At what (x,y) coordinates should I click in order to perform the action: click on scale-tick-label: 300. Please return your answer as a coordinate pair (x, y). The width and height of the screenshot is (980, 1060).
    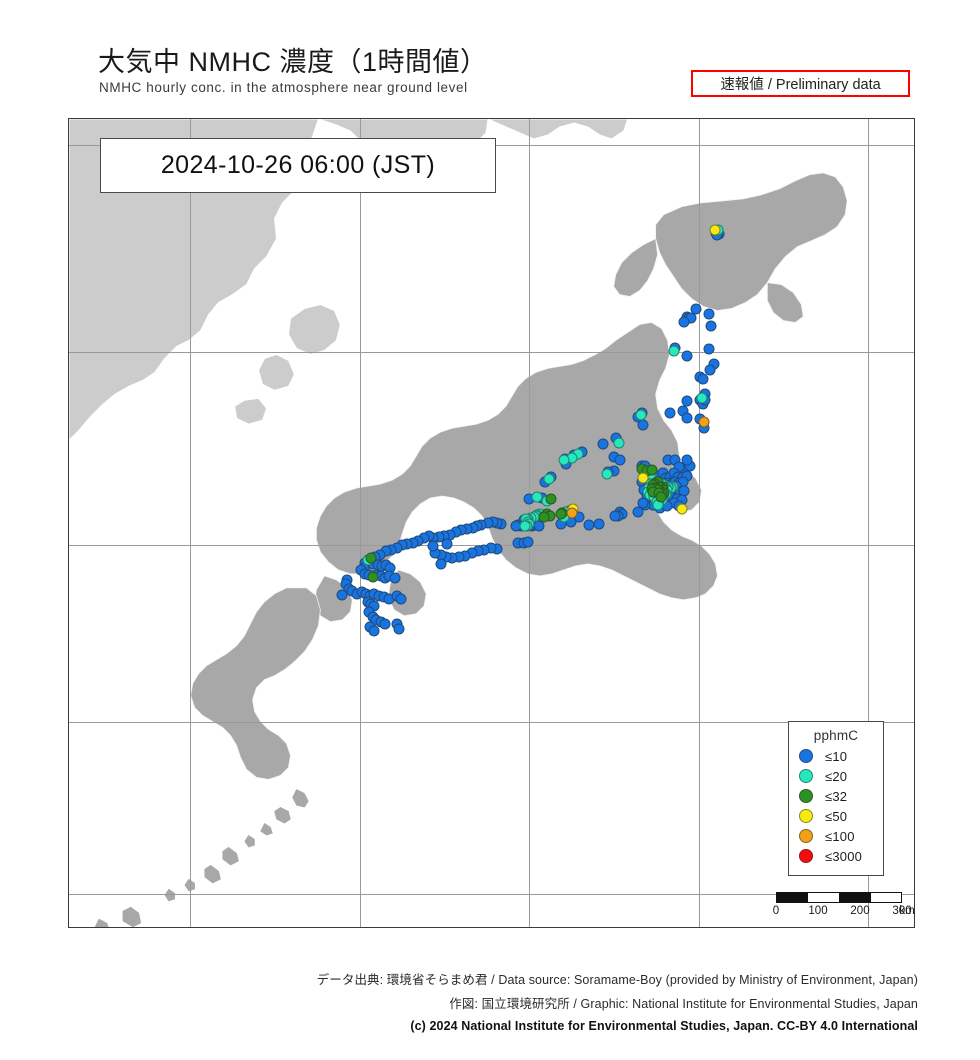
    Looking at the image, I should click on (902, 911).